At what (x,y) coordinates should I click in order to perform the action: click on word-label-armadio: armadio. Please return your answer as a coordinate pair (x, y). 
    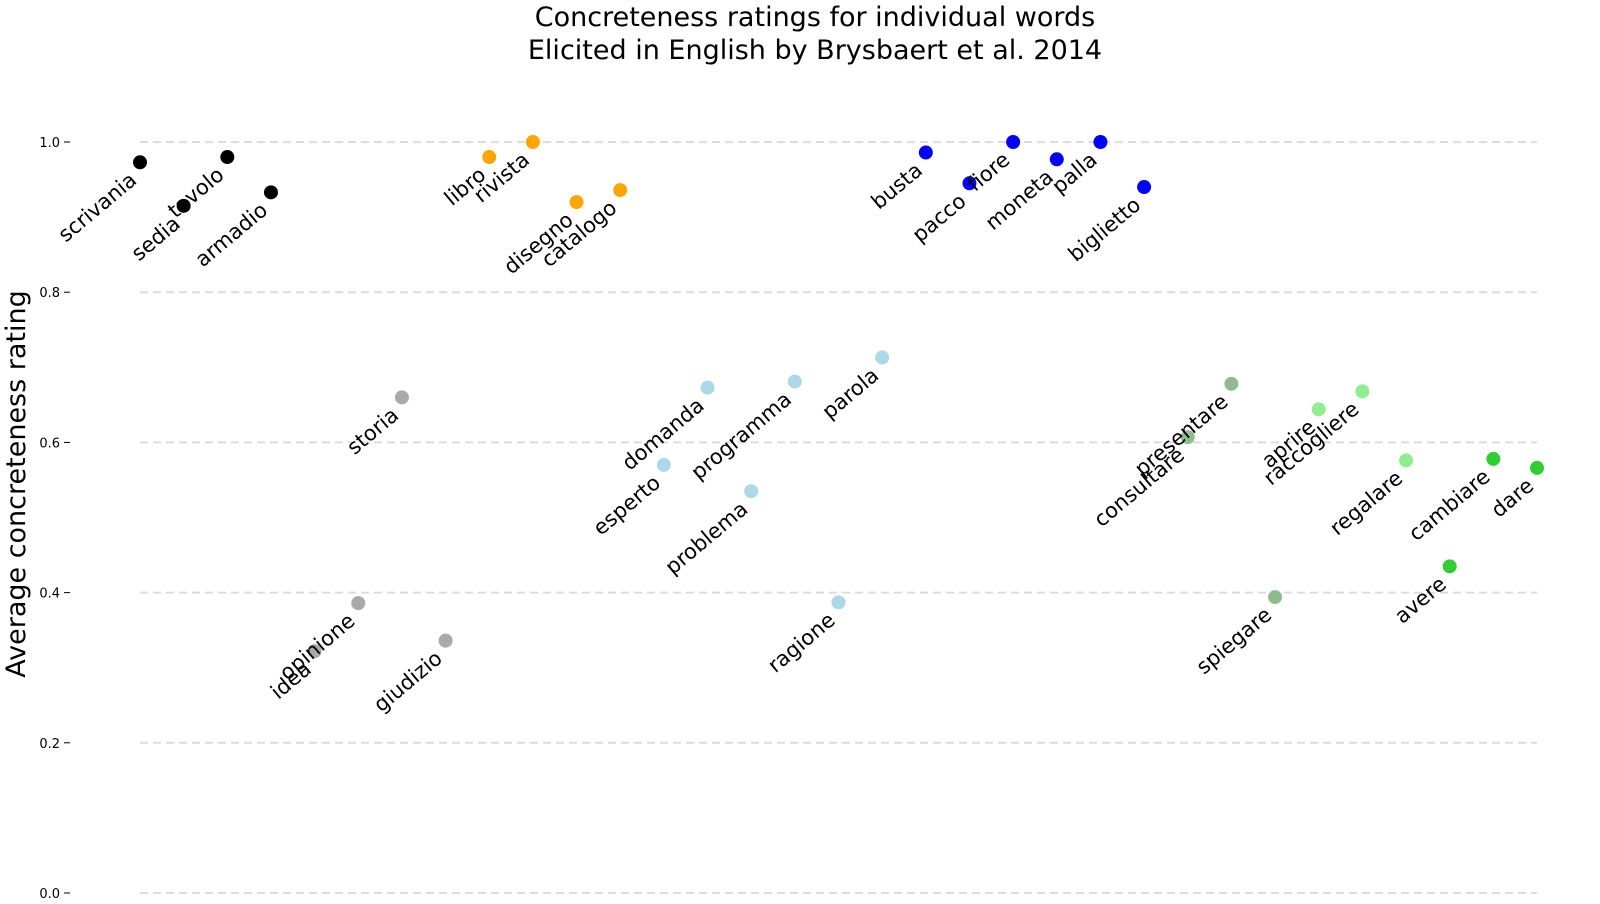
    Looking at the image, I should click on (232, 235).